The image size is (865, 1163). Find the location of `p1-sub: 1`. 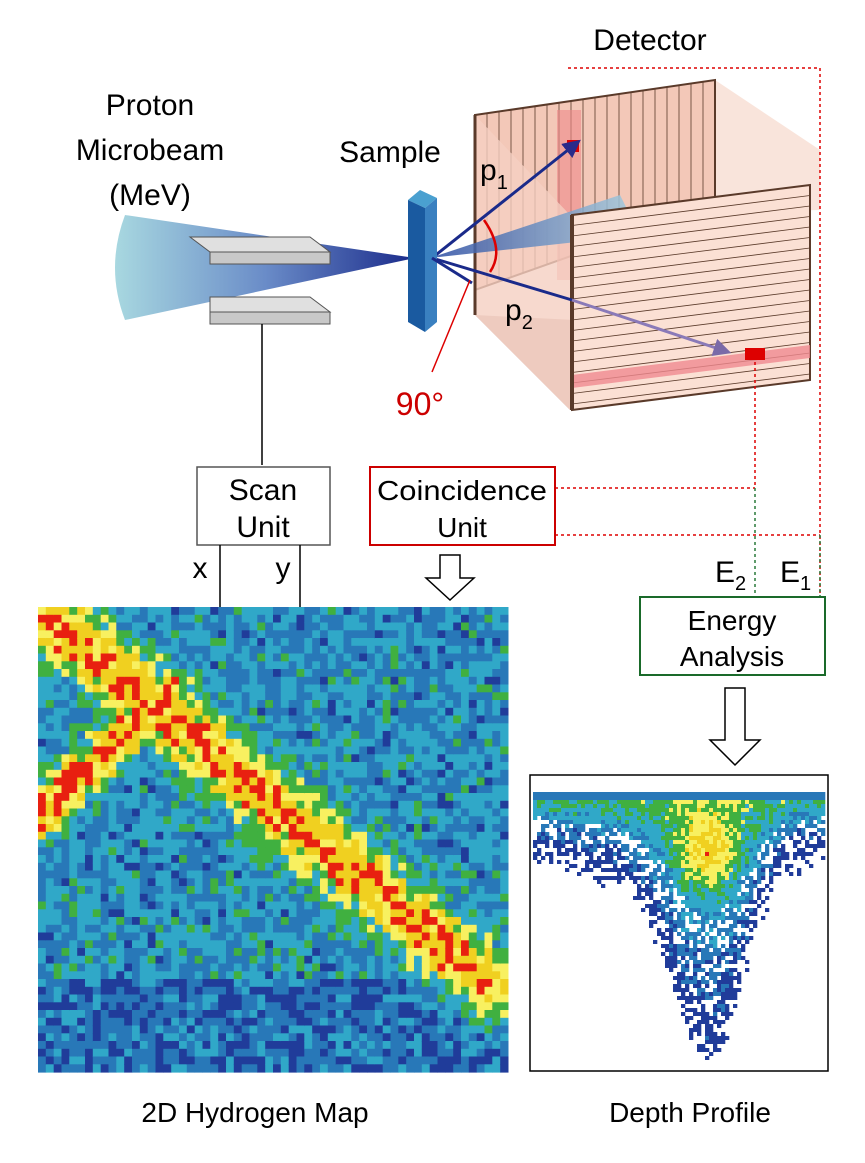

p1-sub: 1 is located at coordinates (502, 183).